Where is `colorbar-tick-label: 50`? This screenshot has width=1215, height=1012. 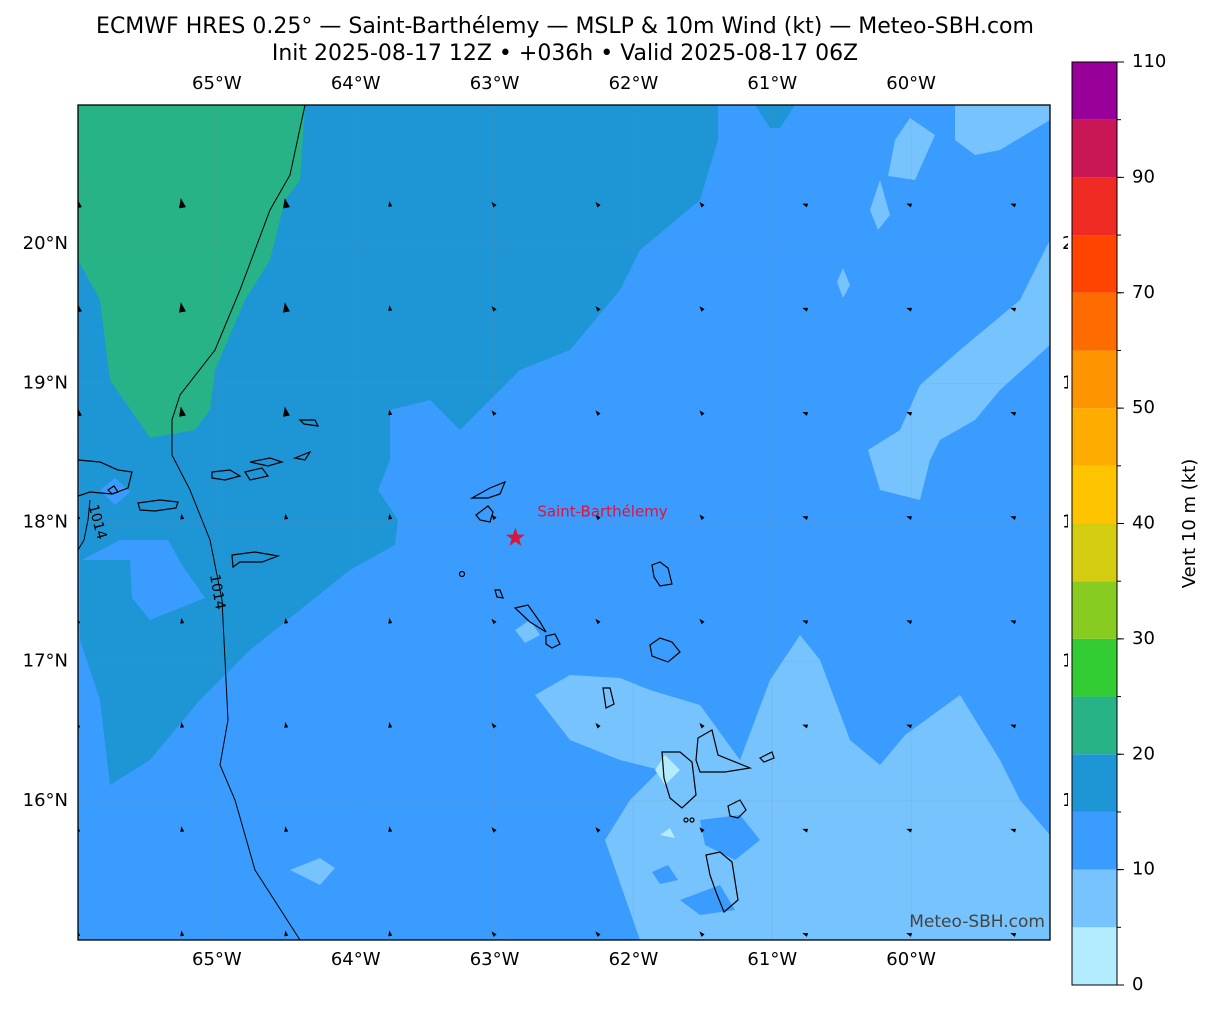
colorbar-tick-label: 50 is located at coordinates (1143, 407).